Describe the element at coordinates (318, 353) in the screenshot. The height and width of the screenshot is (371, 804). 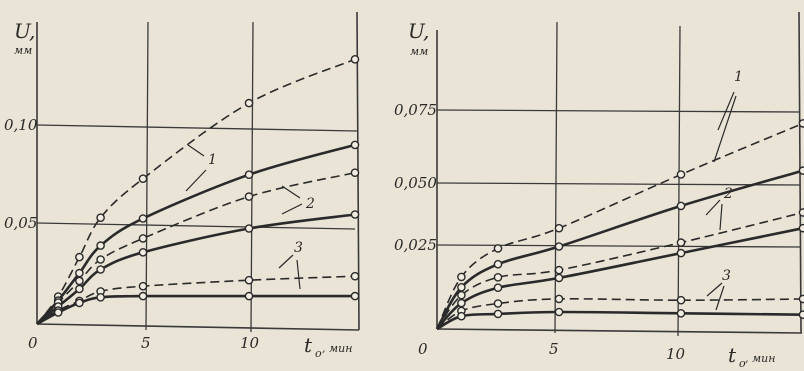
I see `left-x-subscript: o` at that location.